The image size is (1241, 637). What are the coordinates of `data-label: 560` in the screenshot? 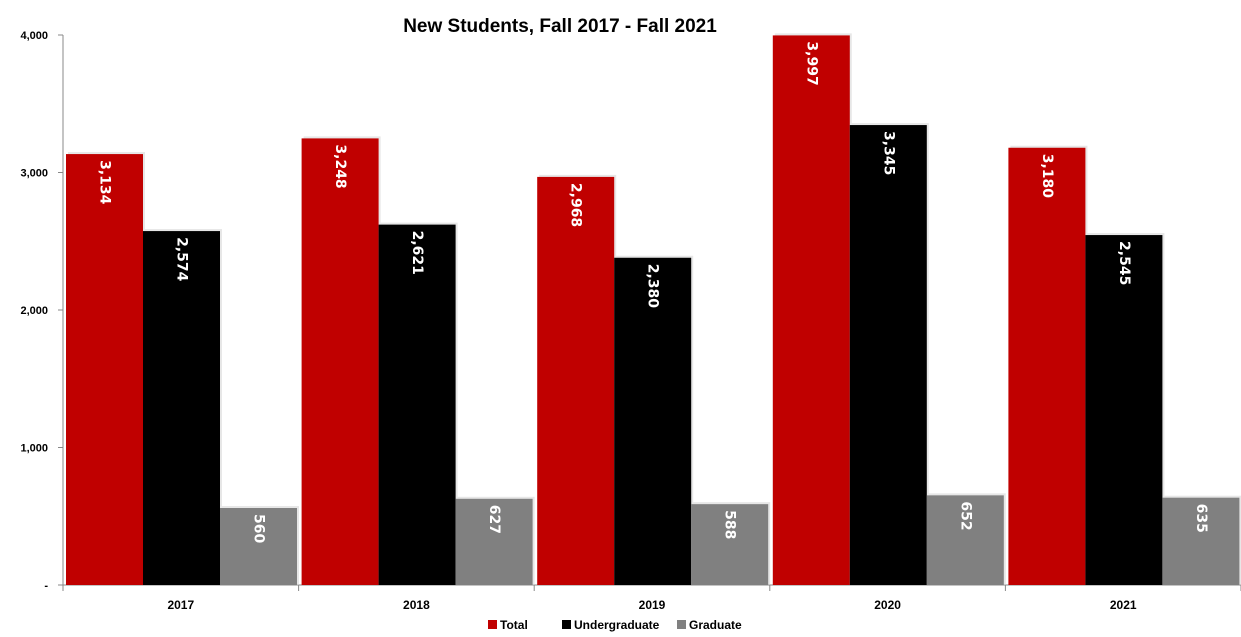 It's located at (259, 528).